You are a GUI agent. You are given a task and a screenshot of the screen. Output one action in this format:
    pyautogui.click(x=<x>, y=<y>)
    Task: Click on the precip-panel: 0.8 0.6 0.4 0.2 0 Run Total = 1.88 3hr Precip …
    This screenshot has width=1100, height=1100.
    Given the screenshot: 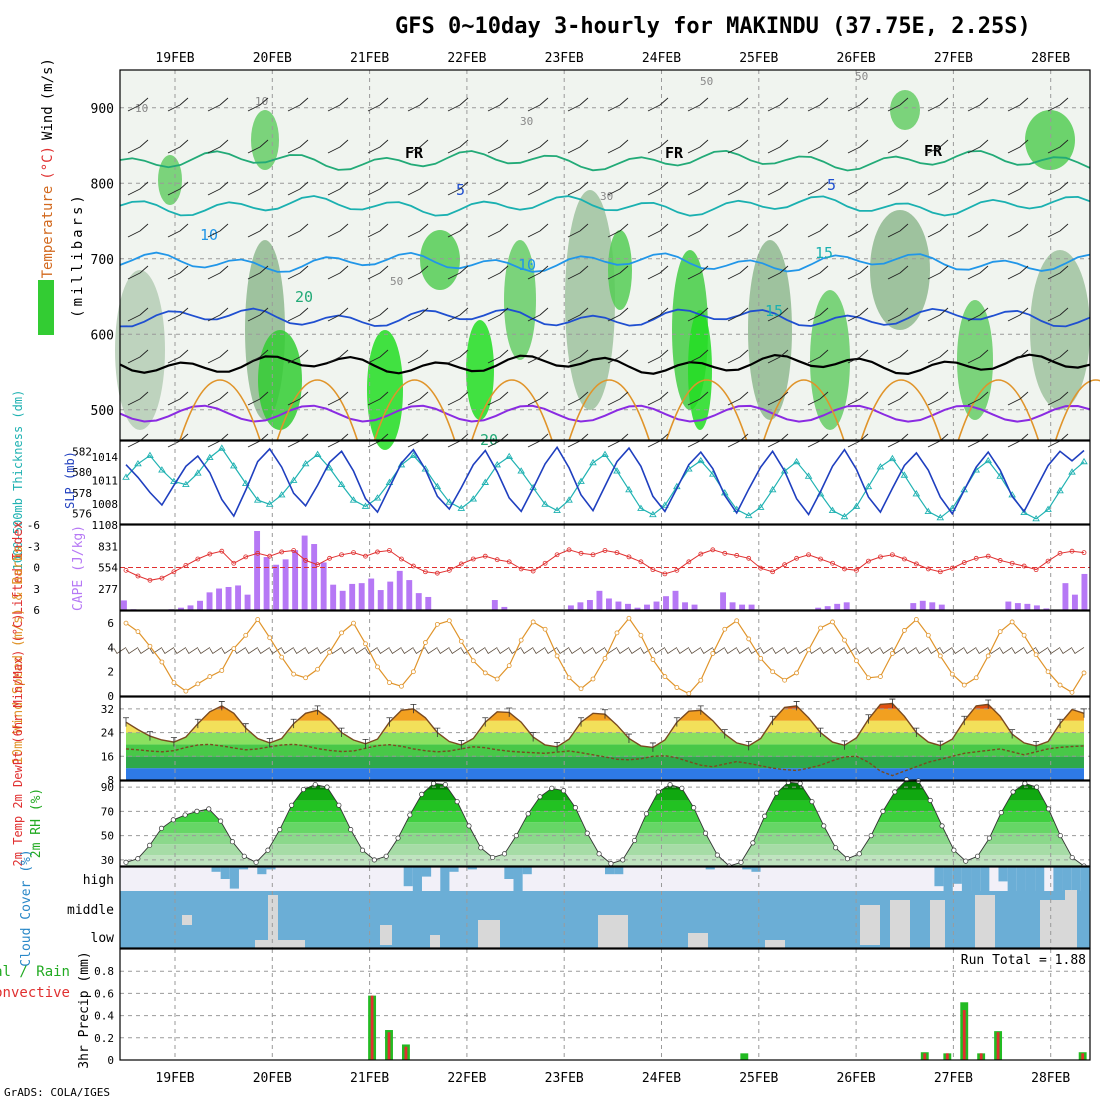 What is the action you would take?
    pyautogui.click(x=545, y=1008)
    